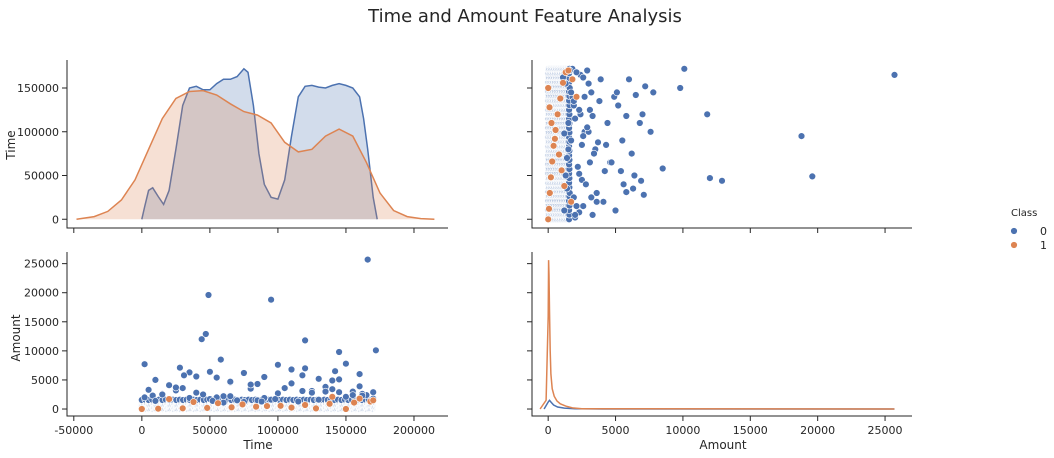  Describe the element at coordinates (41, 264) in the screenshot. I see `y-tick-label: 25000` at that location.